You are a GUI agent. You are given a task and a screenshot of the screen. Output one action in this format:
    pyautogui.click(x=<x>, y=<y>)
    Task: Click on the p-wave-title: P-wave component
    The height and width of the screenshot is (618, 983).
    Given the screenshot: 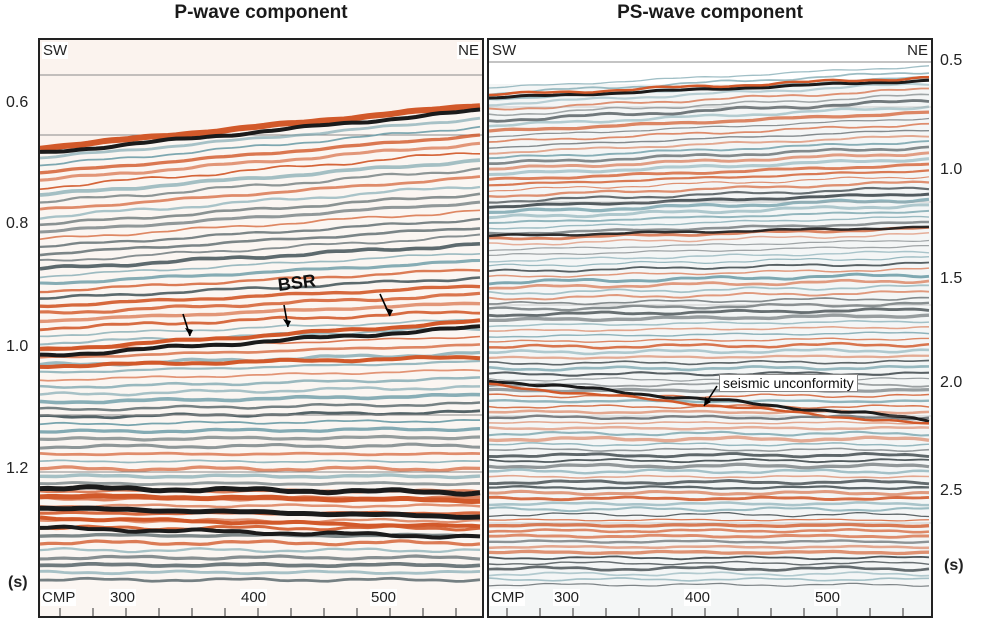 What is the action you would take?
    pyautogui.click(x=261, y=12)
    